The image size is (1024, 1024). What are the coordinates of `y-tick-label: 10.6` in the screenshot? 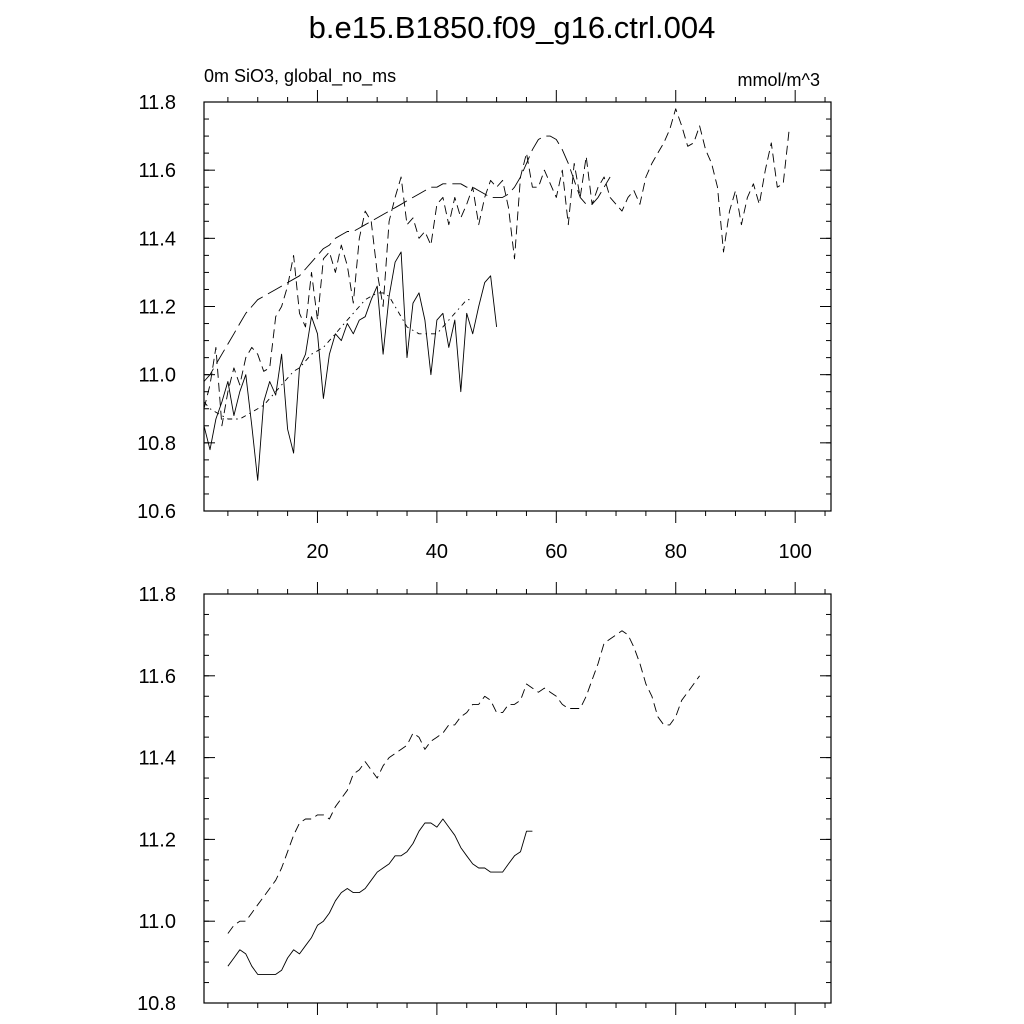 It's located at (156, 512).